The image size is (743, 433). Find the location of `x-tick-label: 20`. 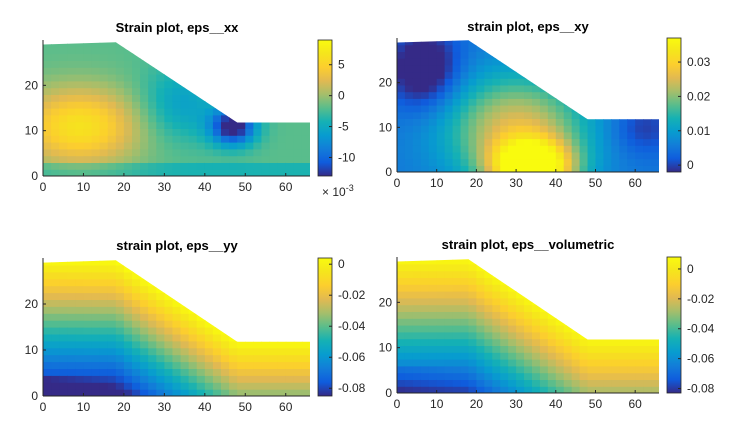

x-tick-label: 20 is located at coordinates (124, 407).